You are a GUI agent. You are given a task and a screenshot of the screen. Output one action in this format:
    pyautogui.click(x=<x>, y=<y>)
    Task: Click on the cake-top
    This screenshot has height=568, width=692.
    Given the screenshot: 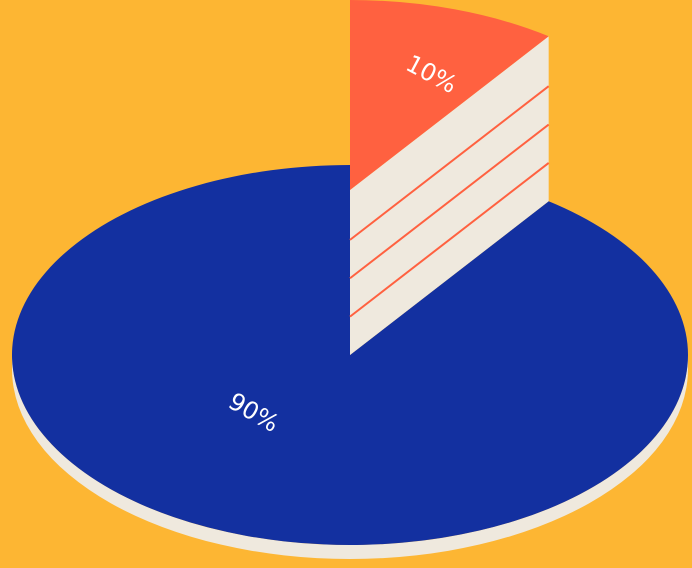 What is the action you would take?
    pyautogui.click(x=449, y=95)
    